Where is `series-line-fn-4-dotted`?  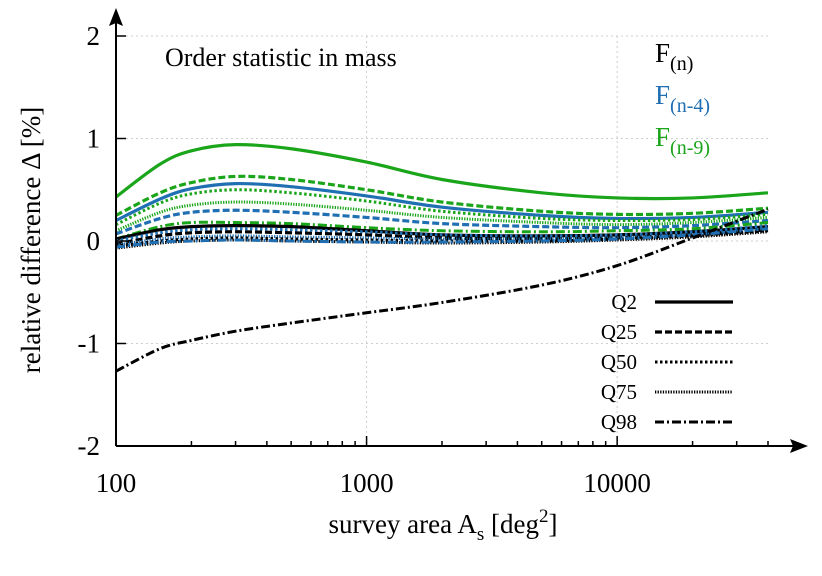
series-line-fn-4-dotted is located at coordinates (442, 233).